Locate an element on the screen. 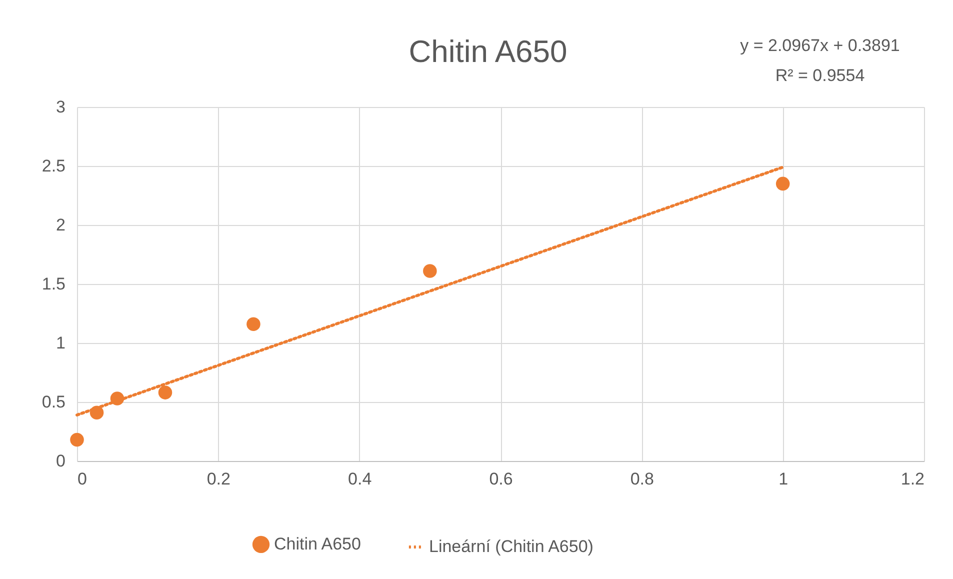 The image size is (953, 579). x-tick-label: 0.6 is located at coordinates (501, 479).